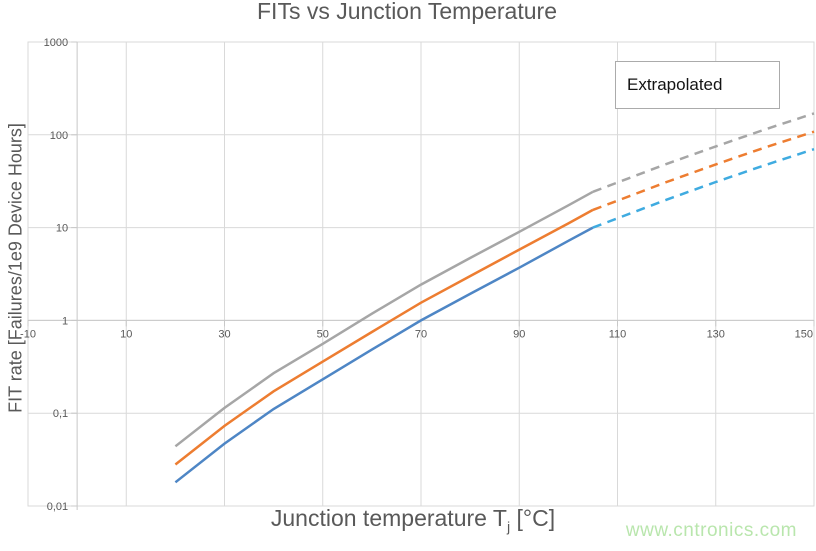 Image resolution: width=816 pixels, height=551 pixels. I want to click on svg-text: 100, so click(59, 136).